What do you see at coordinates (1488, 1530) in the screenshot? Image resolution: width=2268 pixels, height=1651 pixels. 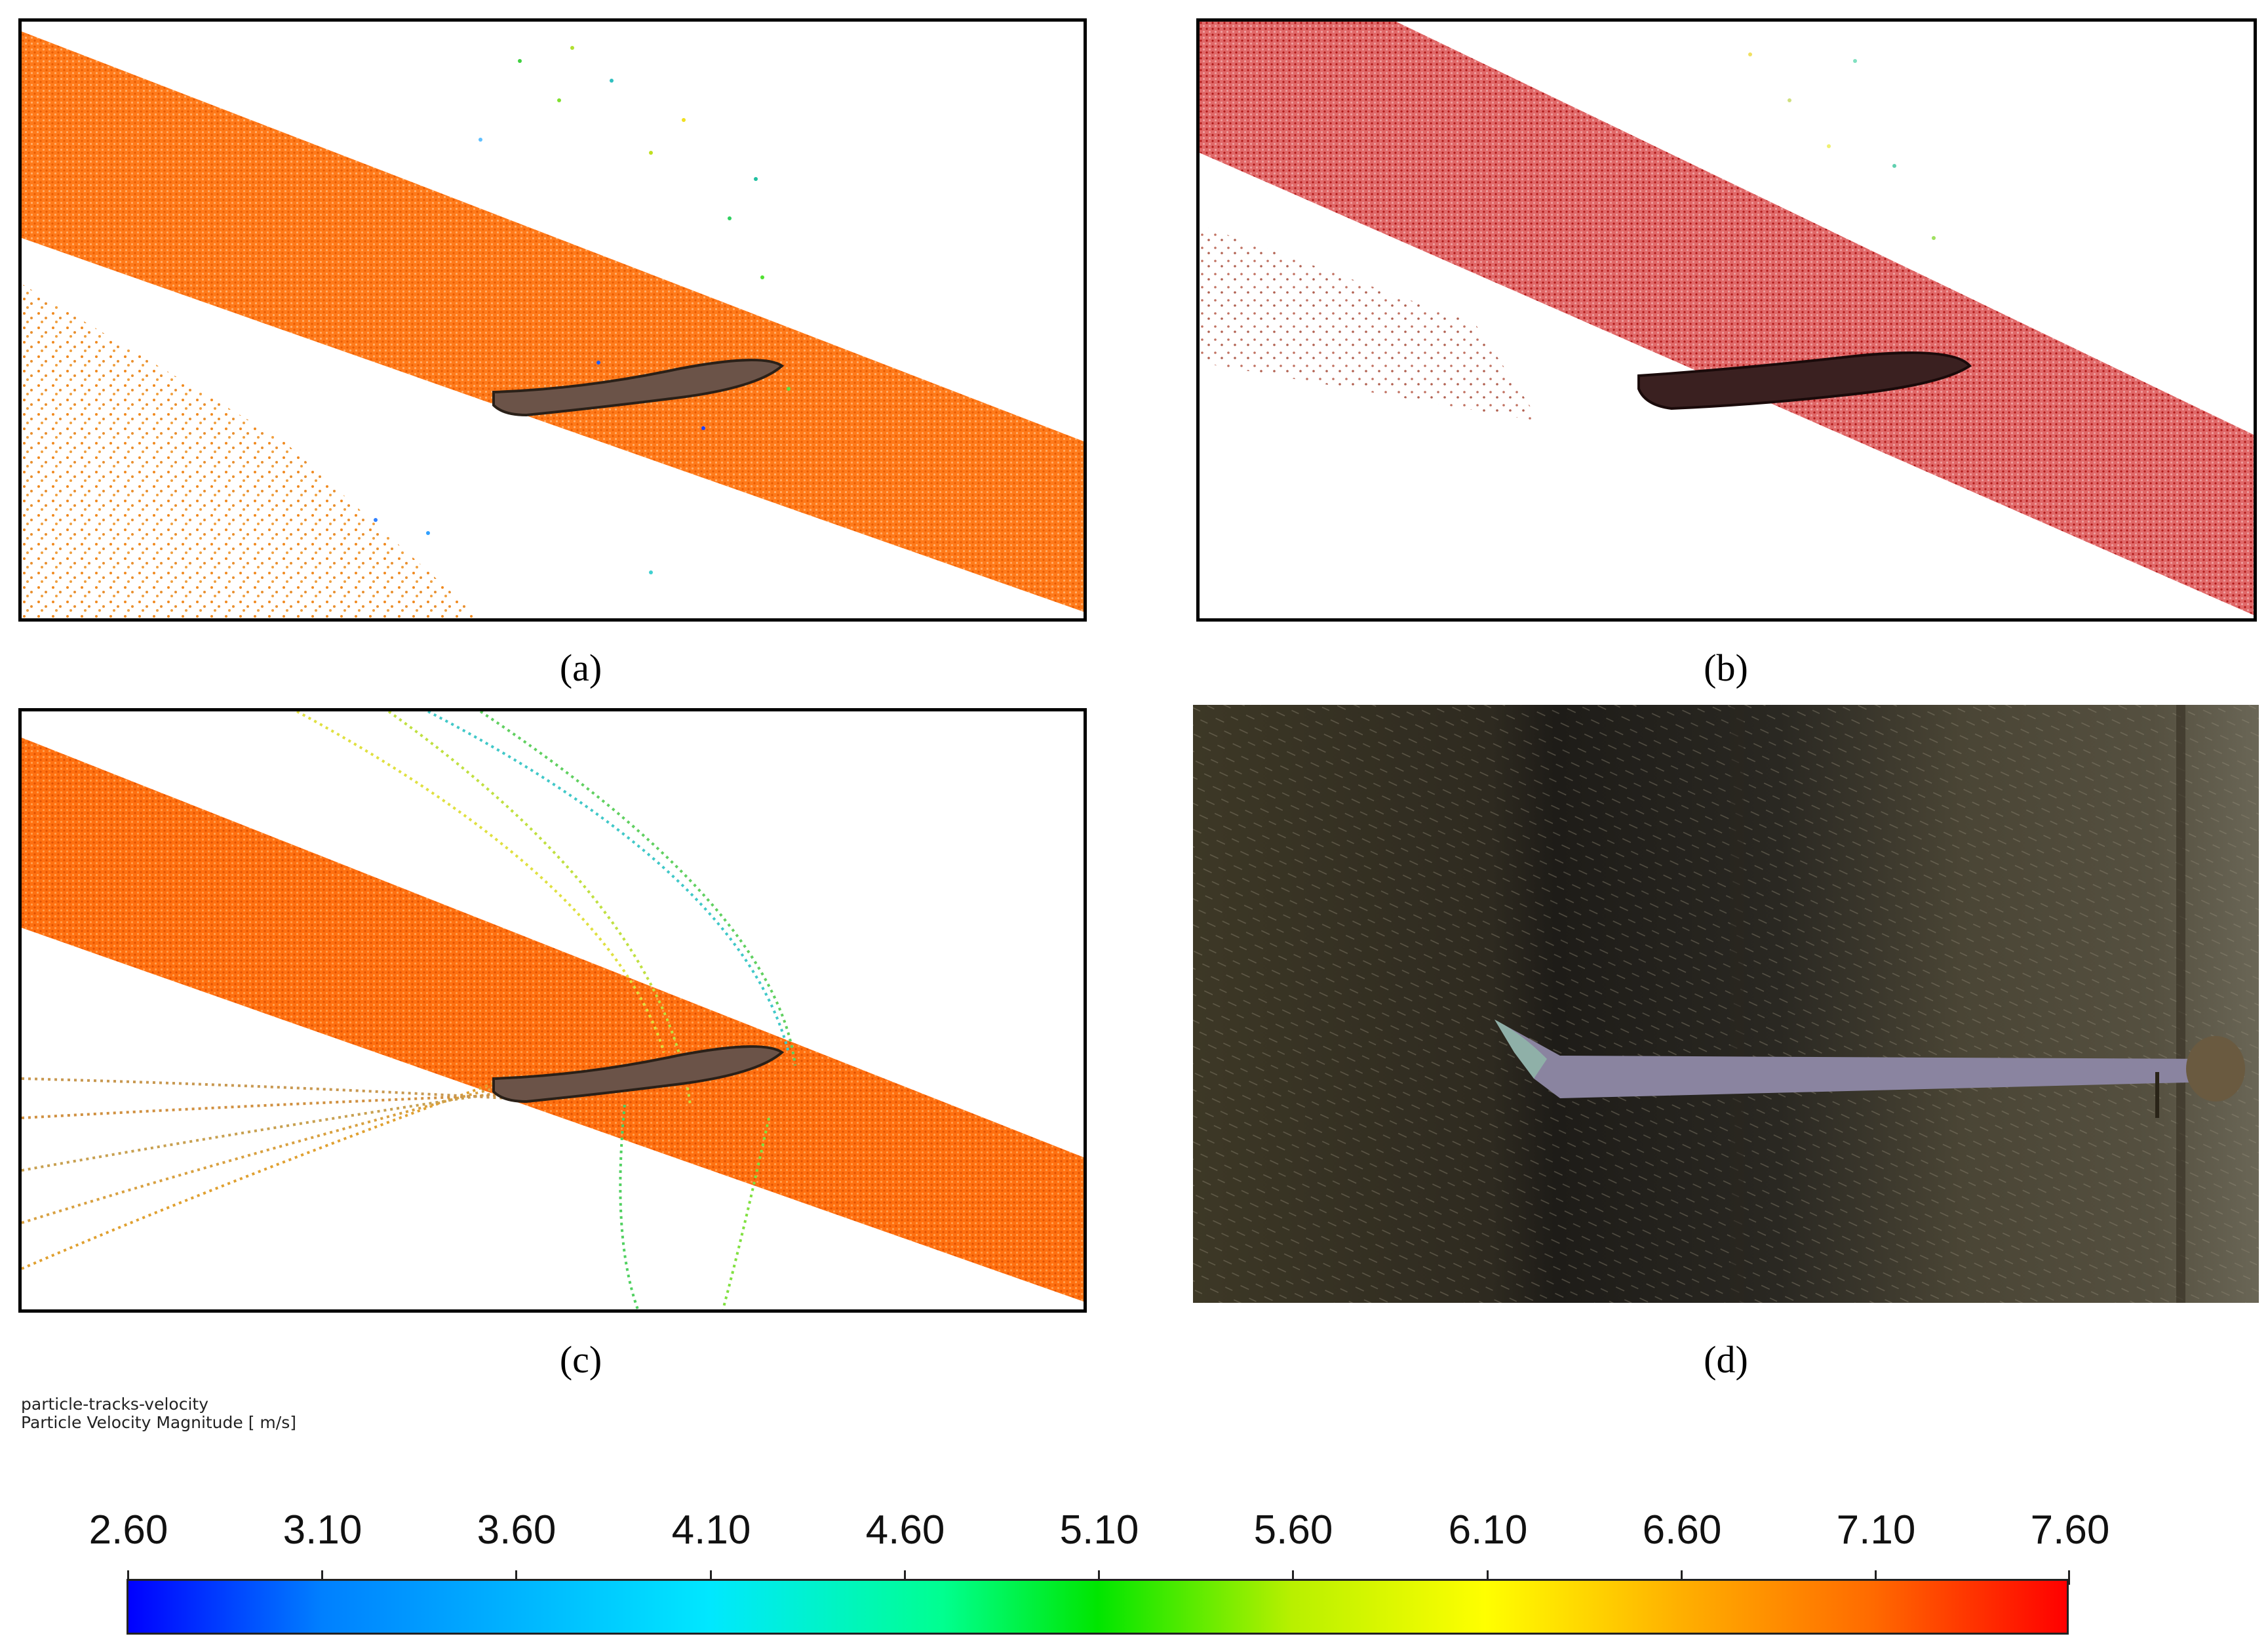 I see `colorbar-label: 6.10` at bounding box center [1488, 1530].